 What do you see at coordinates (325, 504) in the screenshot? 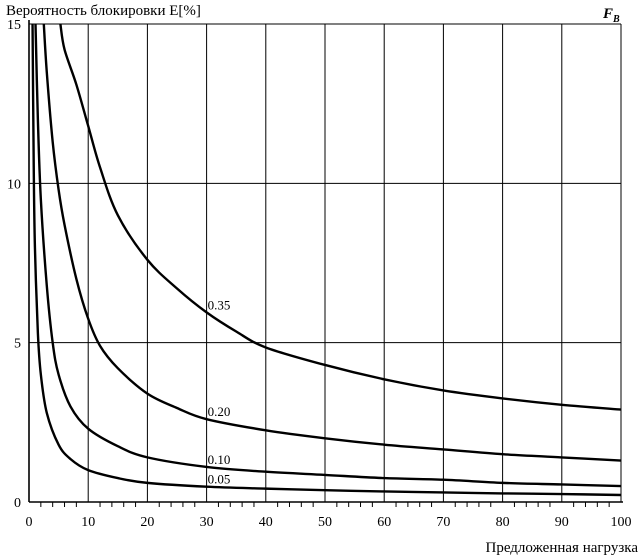
I see `x-minor-ticks` at bounding box center [325, 504].